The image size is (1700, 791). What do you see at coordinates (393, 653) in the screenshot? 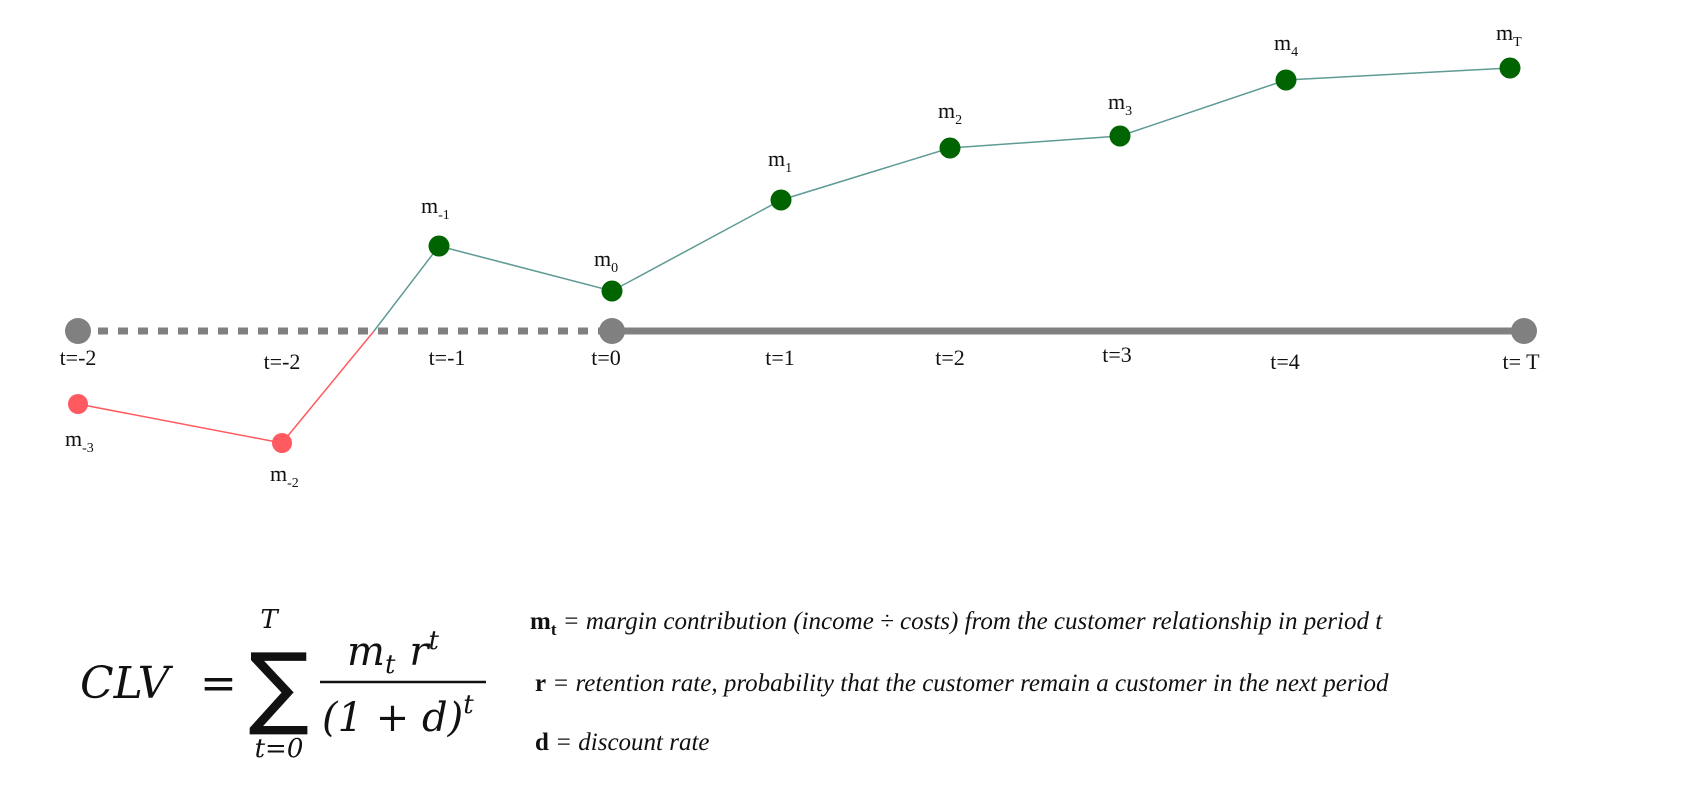
I see `formula-numerator: mt rt` at bounding box center [393, 653].